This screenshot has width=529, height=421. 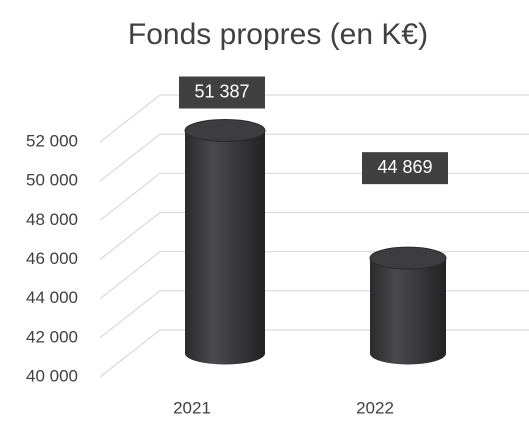 I want to click on y-tick-label: 48 000, so click(x=52, y=219).